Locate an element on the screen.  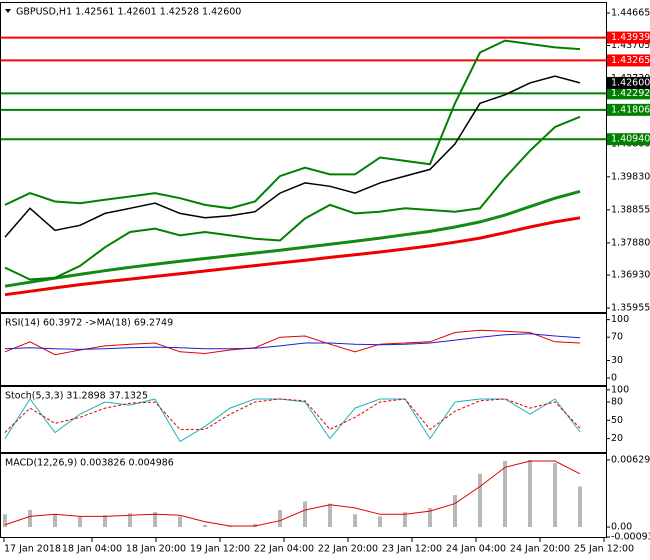
panel-title: RSI(14) 60.3972 ->MA(18) 69.2749 is located at coordinates (89, 323).